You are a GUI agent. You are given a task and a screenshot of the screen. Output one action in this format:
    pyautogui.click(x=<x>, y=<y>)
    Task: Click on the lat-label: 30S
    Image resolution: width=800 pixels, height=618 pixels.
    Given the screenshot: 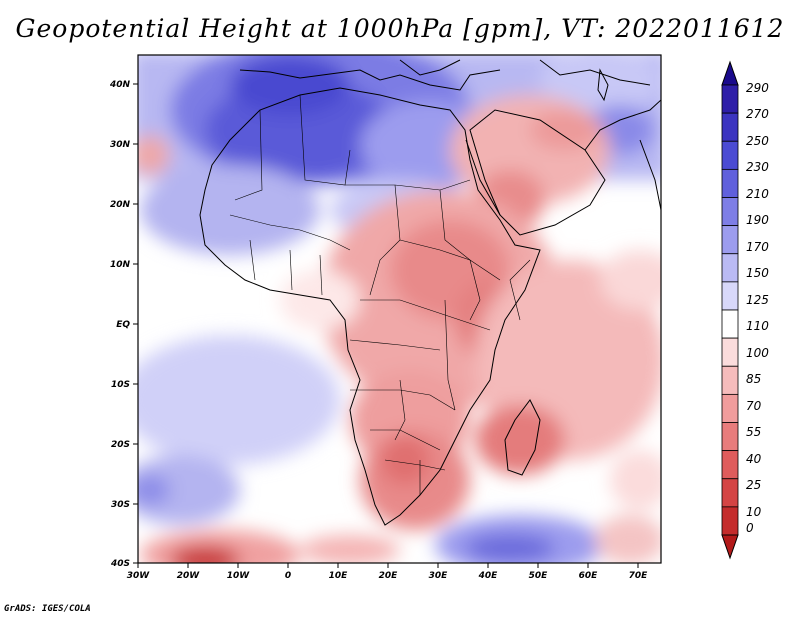 What is the action you would take?
    pyautogui.click(x=120, y=505)
    